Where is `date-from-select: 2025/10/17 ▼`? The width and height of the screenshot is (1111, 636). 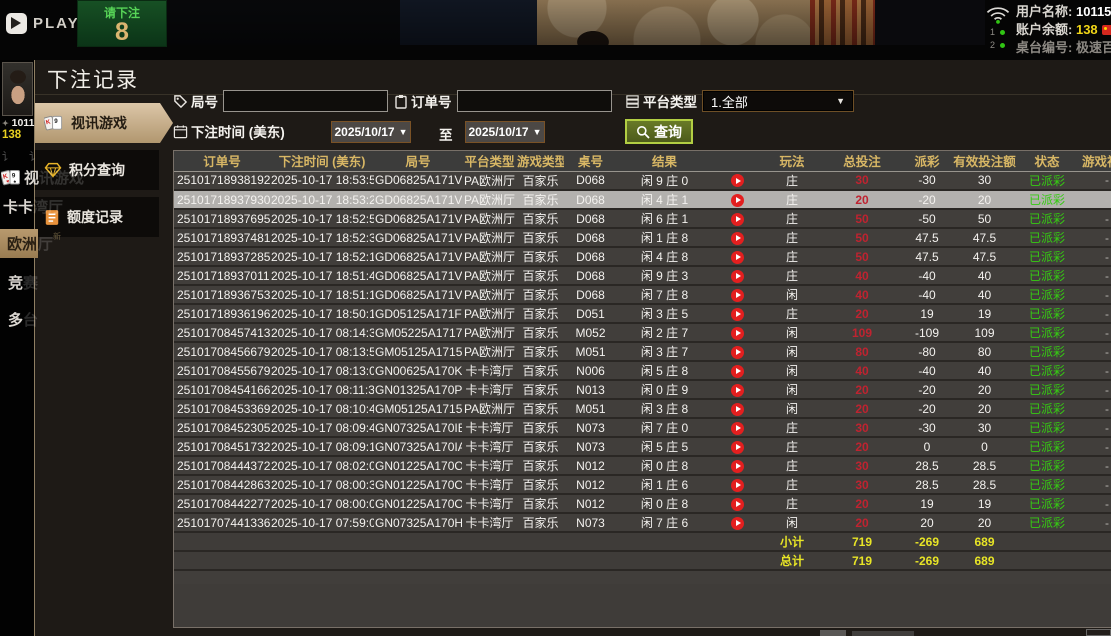
date-from-select: 2025/10/17 ▼ is located at coordinates (371, 132).